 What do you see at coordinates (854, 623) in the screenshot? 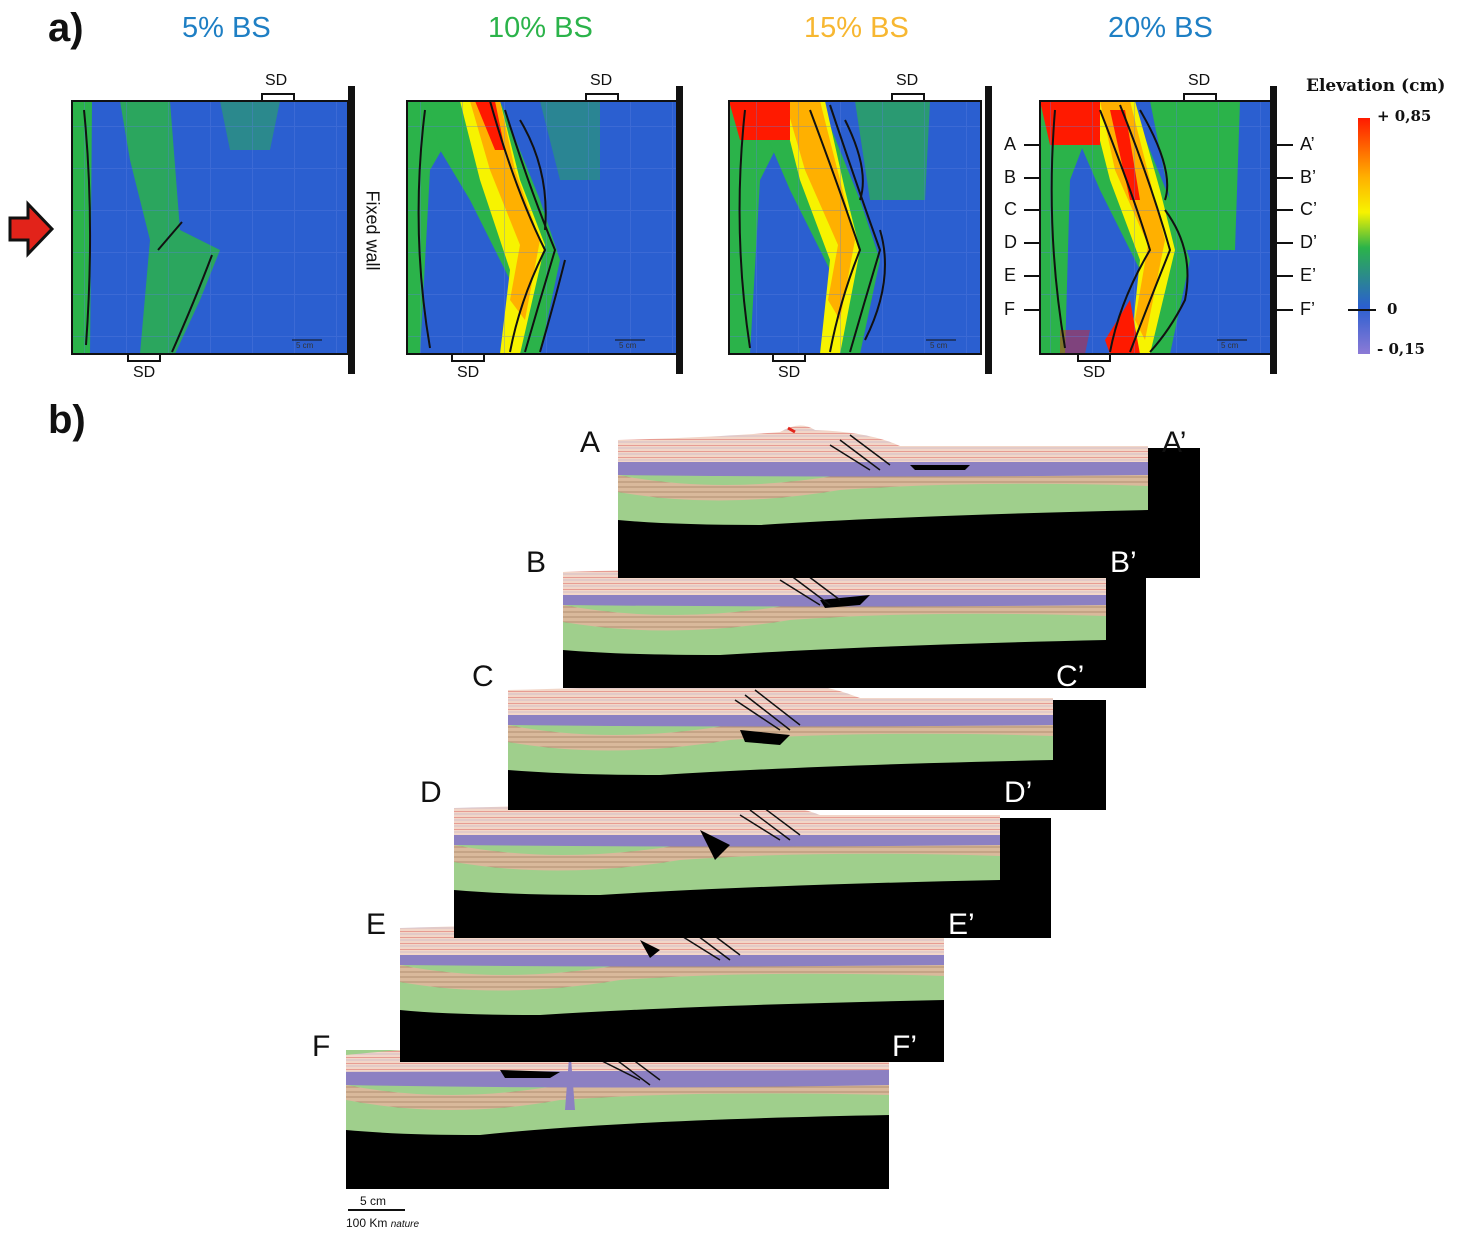
I see `cross-section-b` at bounding box center [854, 623].